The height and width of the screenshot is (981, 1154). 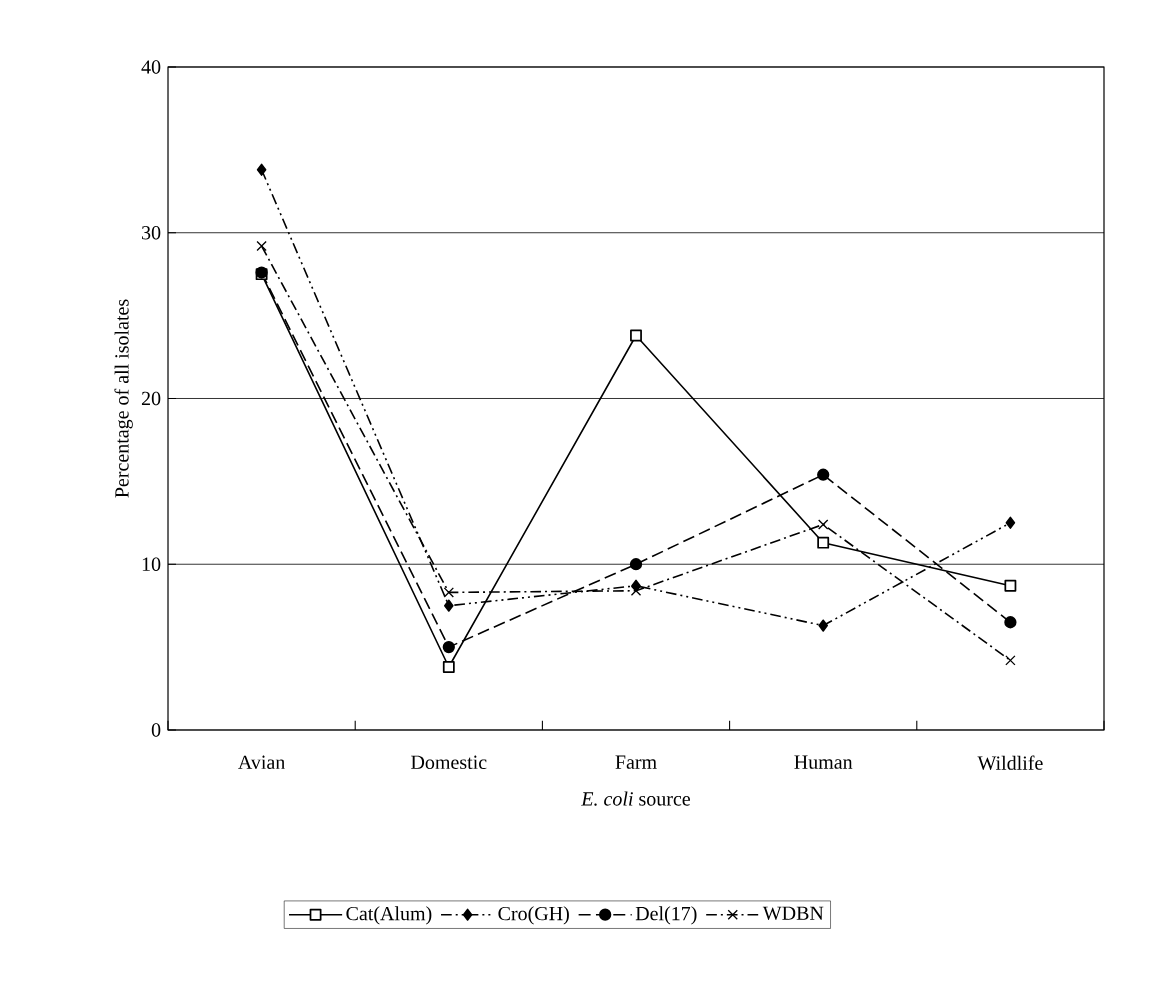 What do you see at coordinates (151, 398) in the screenshot?
I see `y-tick-label: 20` at bounding box center [151, 398].